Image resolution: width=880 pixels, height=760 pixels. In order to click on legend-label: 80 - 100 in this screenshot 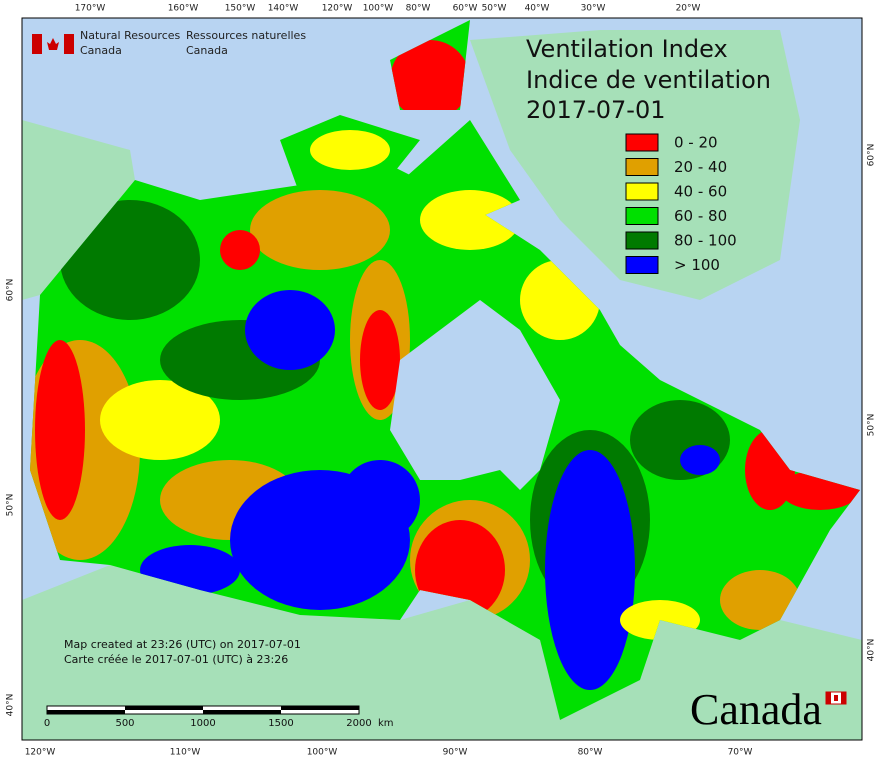, I will do `click(705, 241)`.